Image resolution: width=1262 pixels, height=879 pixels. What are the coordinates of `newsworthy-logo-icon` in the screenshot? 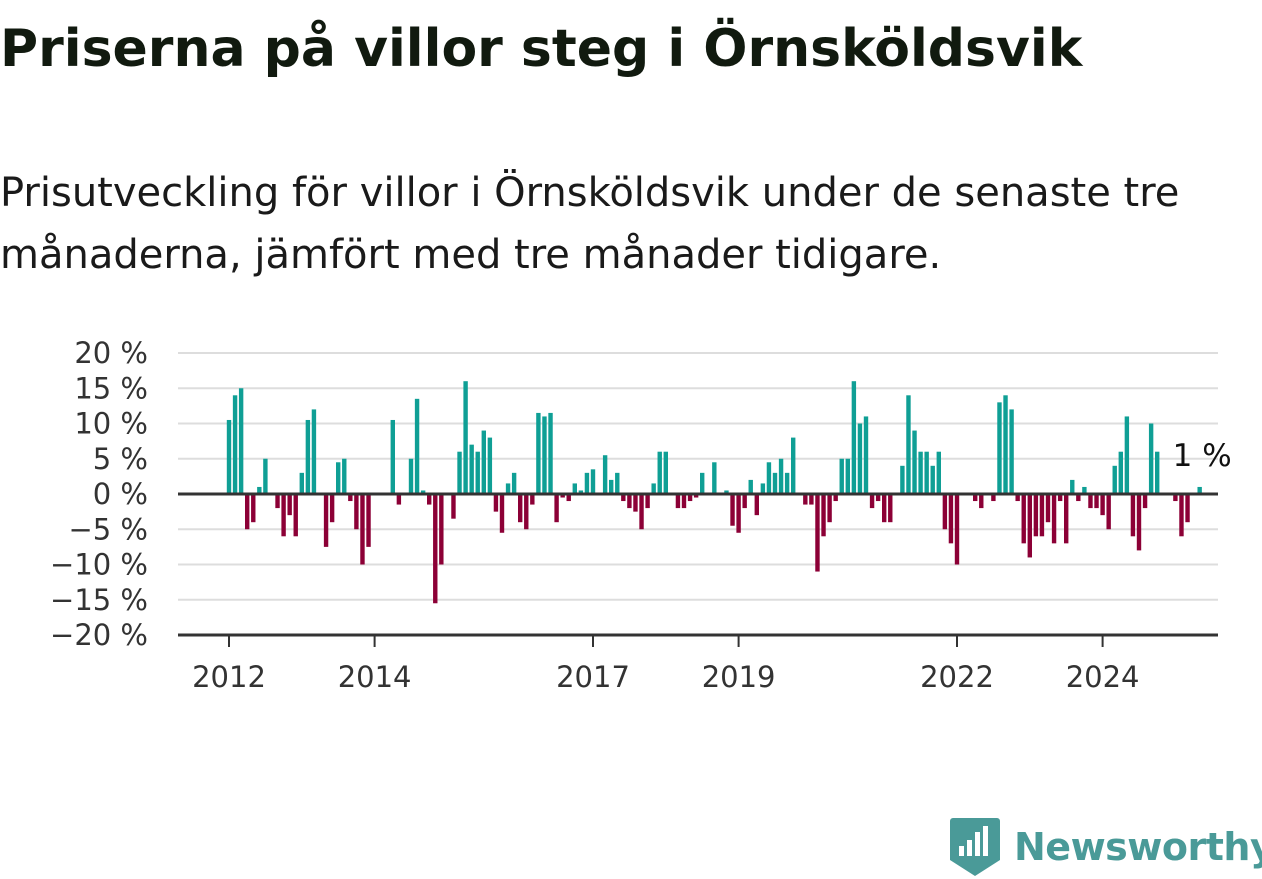 It's located at (975, 847).